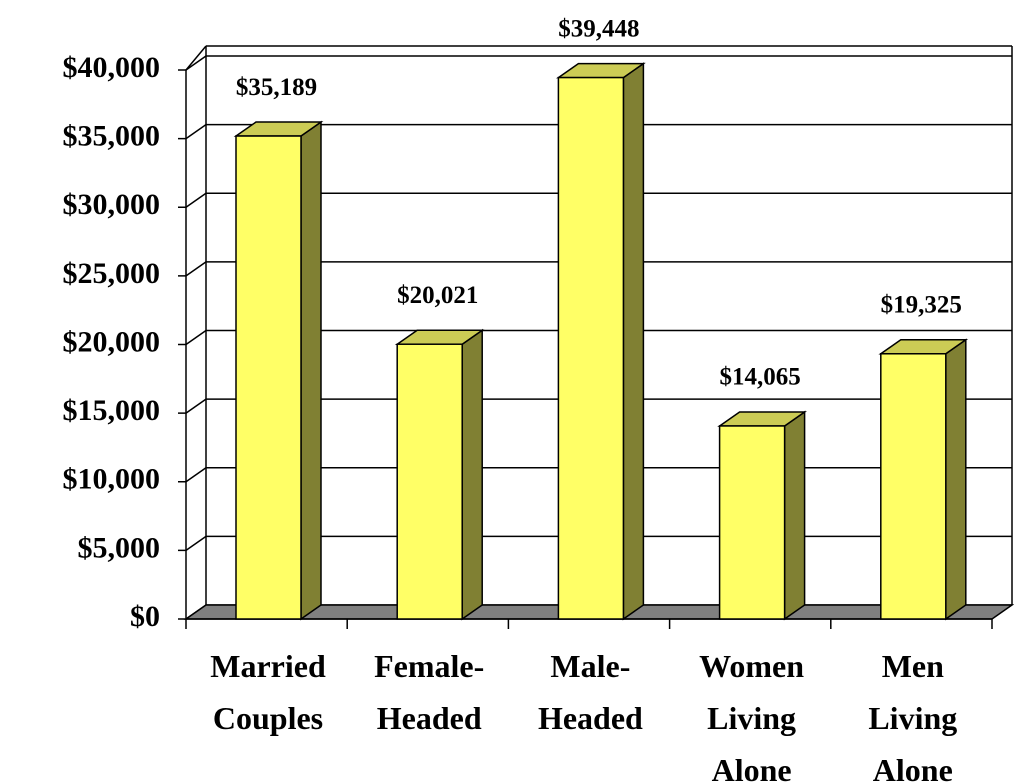 The height and width of the screenshot is (783, 1014). I want to click on value-label: $20,021, so click(437, 295).